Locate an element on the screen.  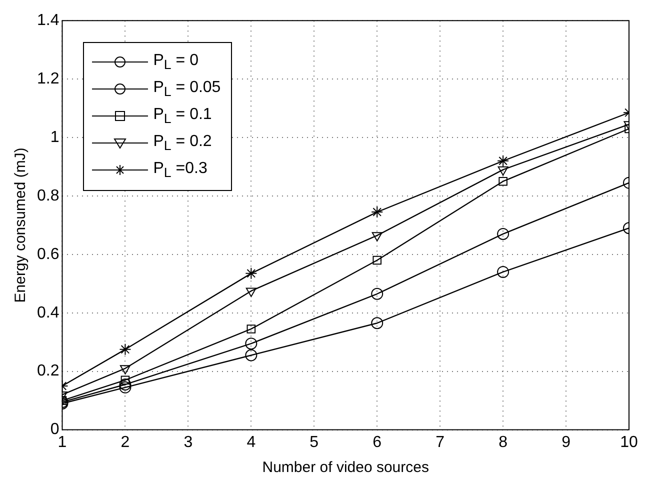
x-tick-label: 7 is located at coordinates (440, 442).